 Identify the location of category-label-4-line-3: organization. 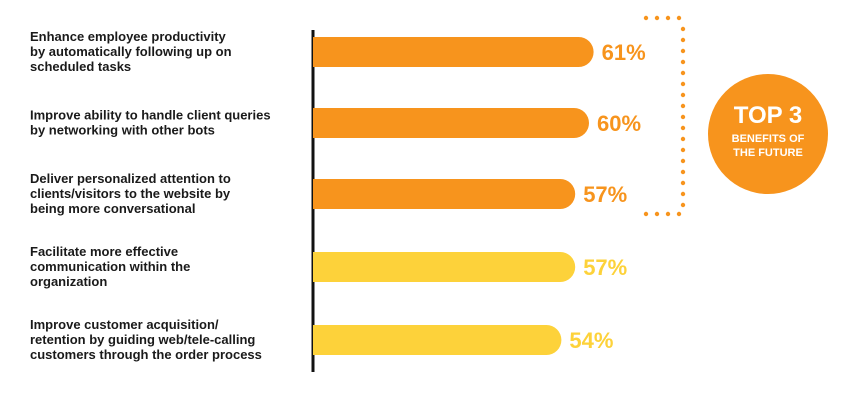
(68, 281).